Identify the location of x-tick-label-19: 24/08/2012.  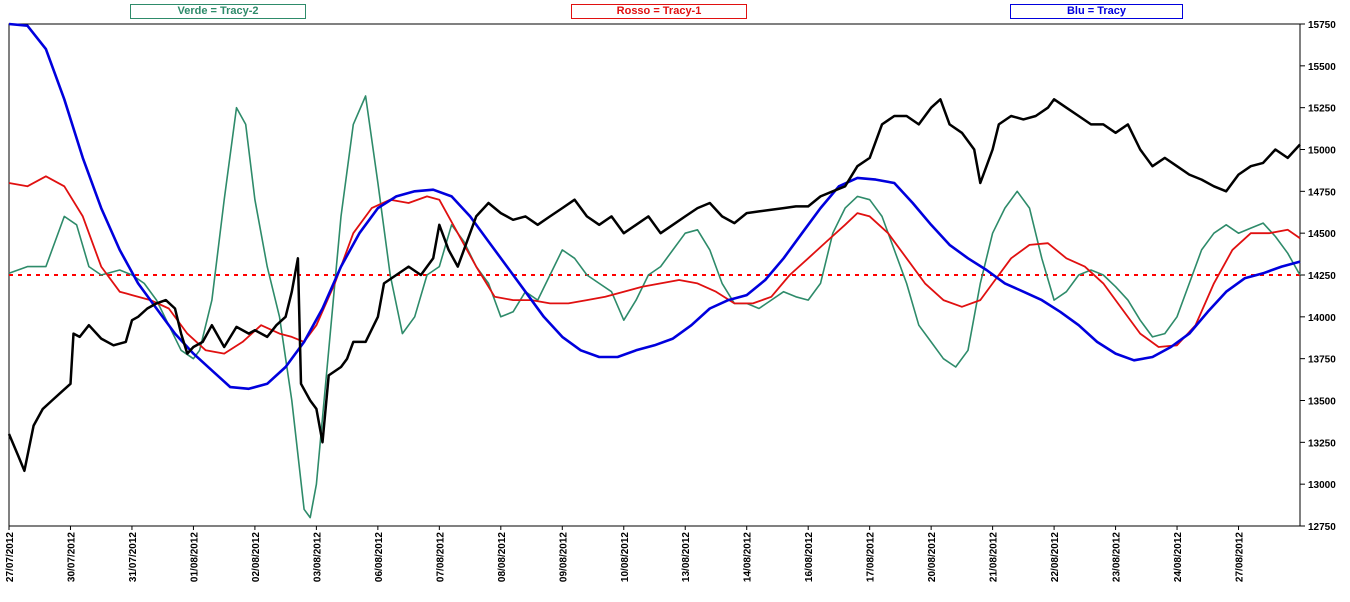
(1178, 557).